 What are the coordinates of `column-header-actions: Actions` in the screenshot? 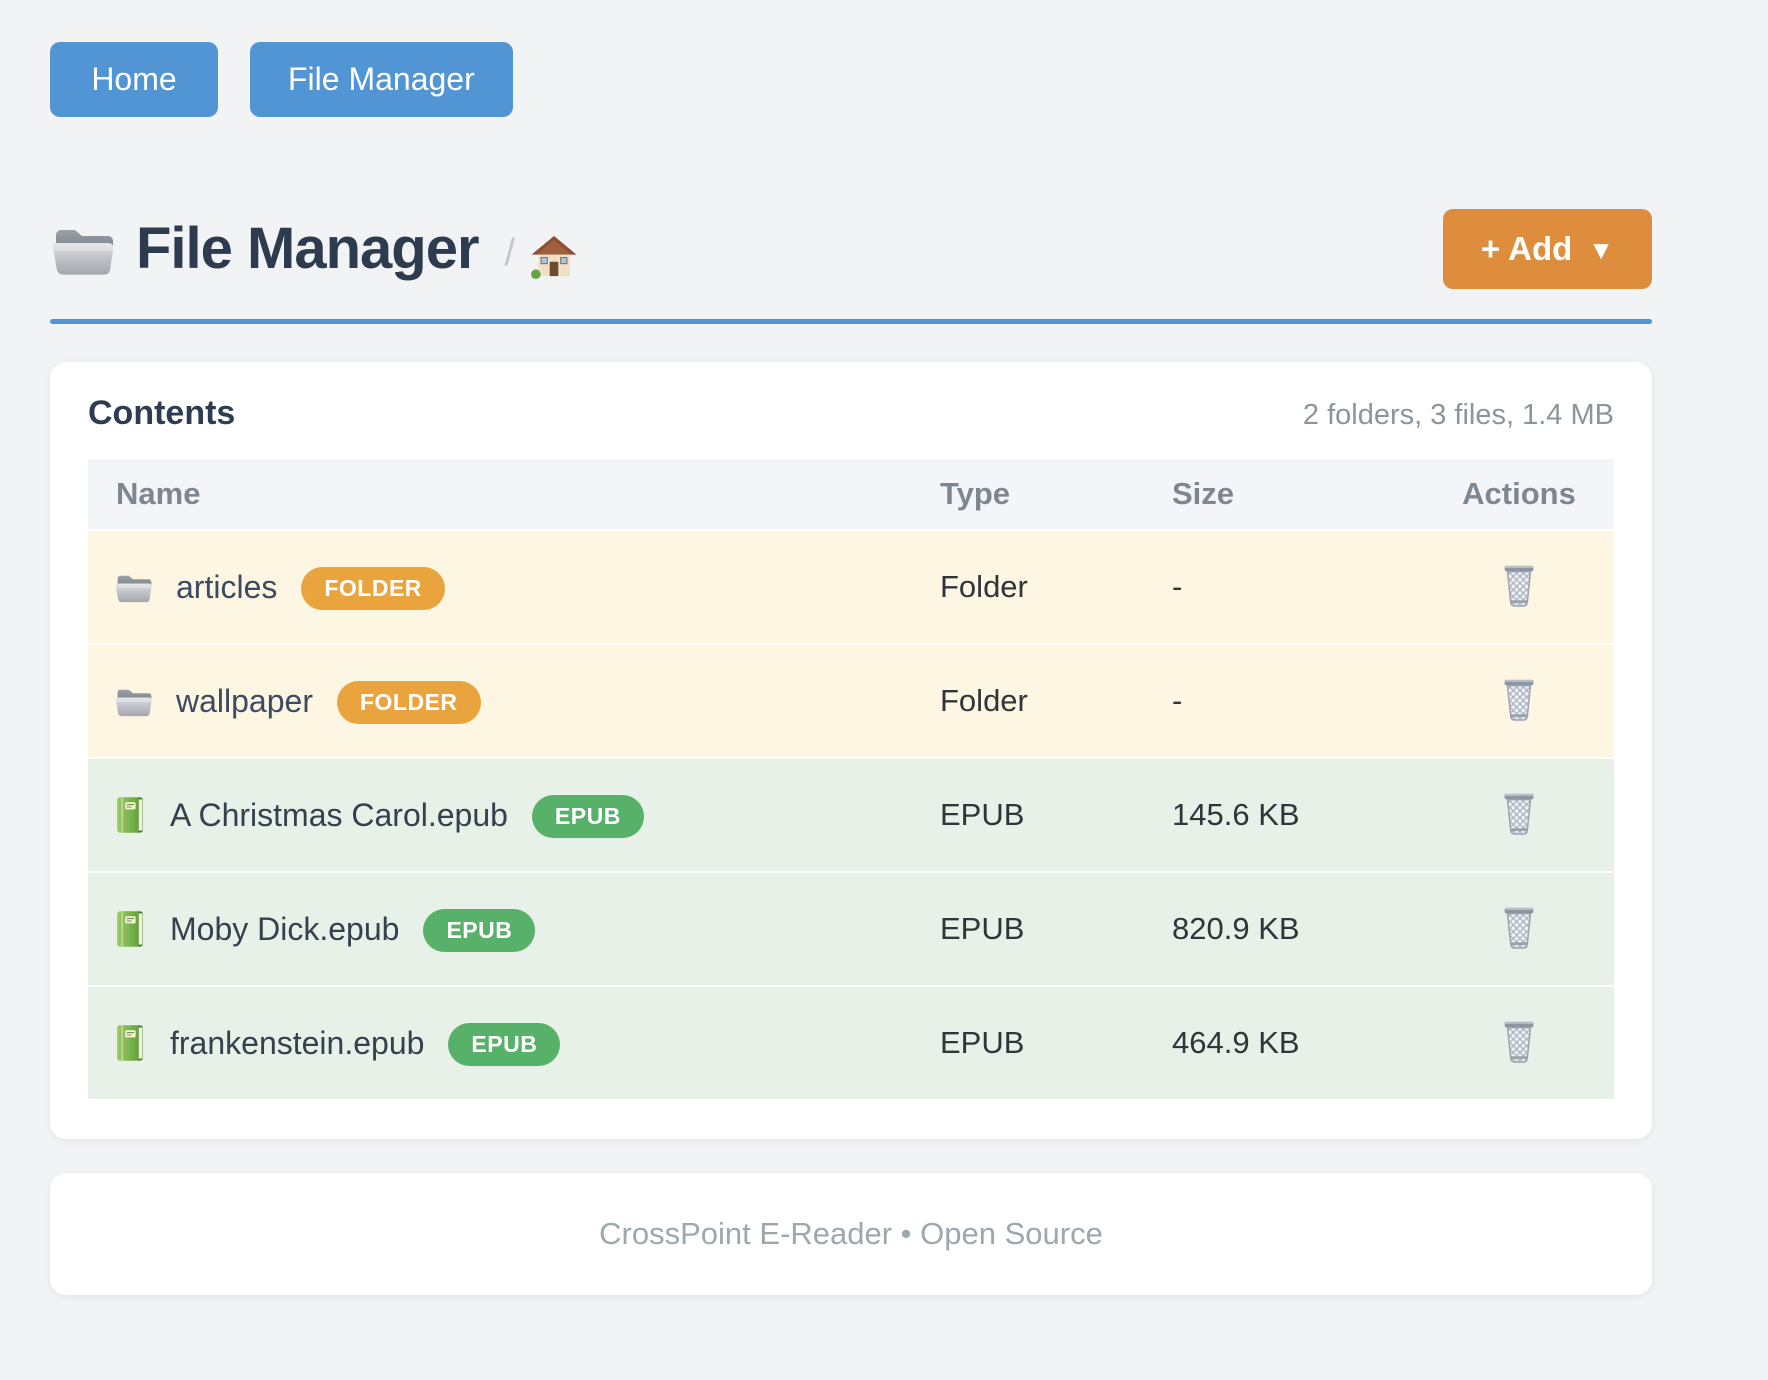 It's located at (1519, 494).